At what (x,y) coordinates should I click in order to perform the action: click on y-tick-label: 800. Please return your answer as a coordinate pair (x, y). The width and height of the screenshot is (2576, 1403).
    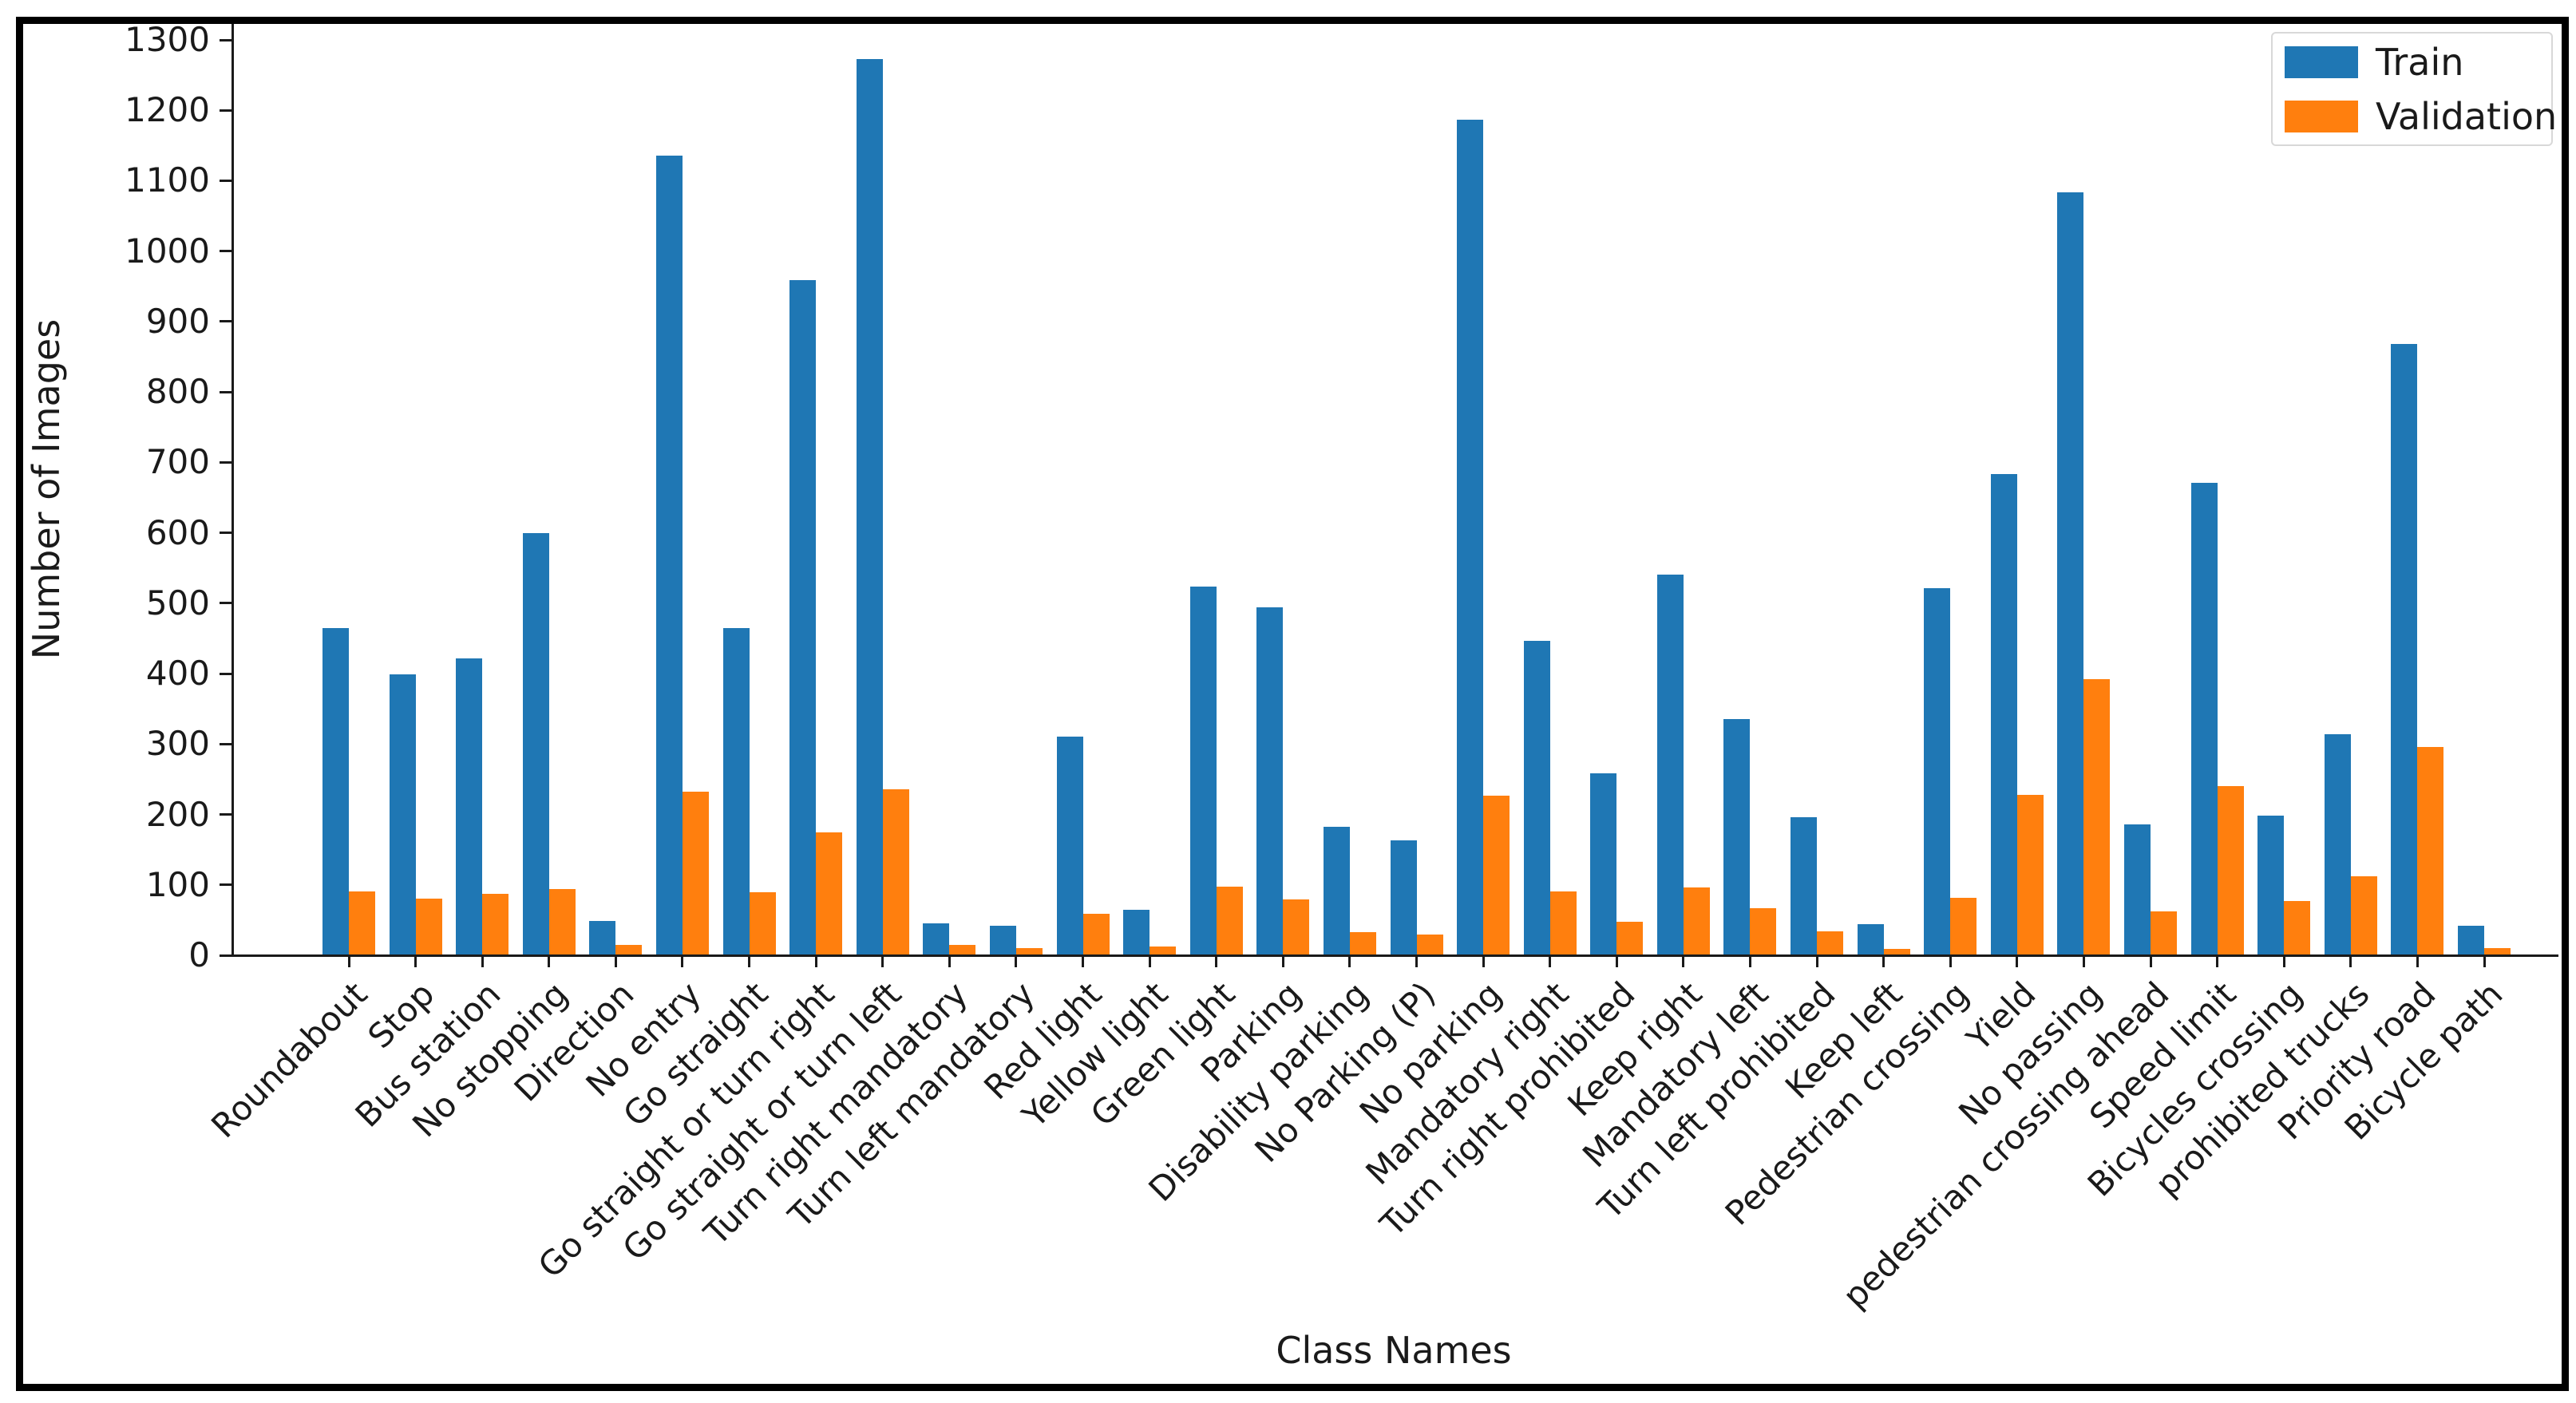
    Looking at the image, I should click on (178, 392).